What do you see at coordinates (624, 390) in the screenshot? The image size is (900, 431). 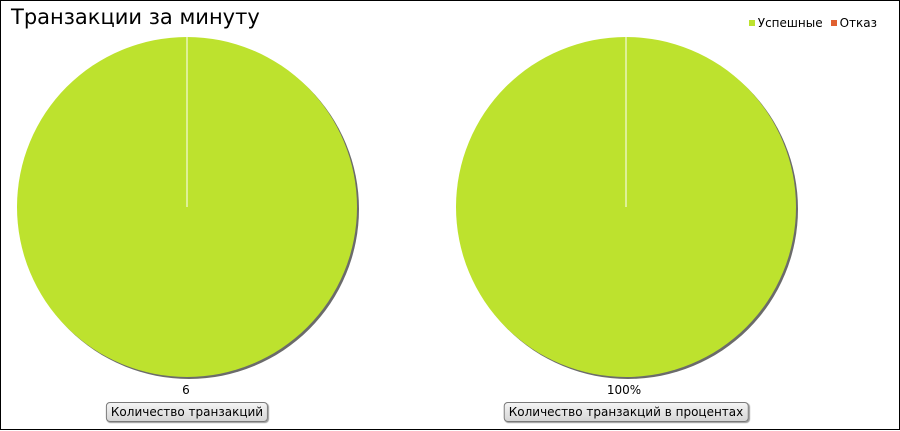 I see `pie-value-label-percent: 100%` at bounding box center [624, 390].